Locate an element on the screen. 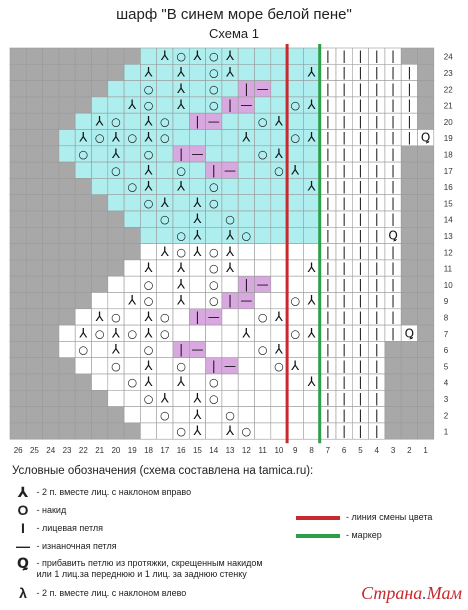 The image size is (468, 610). legend-item-knit: I - лицевая петля is located at coordinates (57, 528).